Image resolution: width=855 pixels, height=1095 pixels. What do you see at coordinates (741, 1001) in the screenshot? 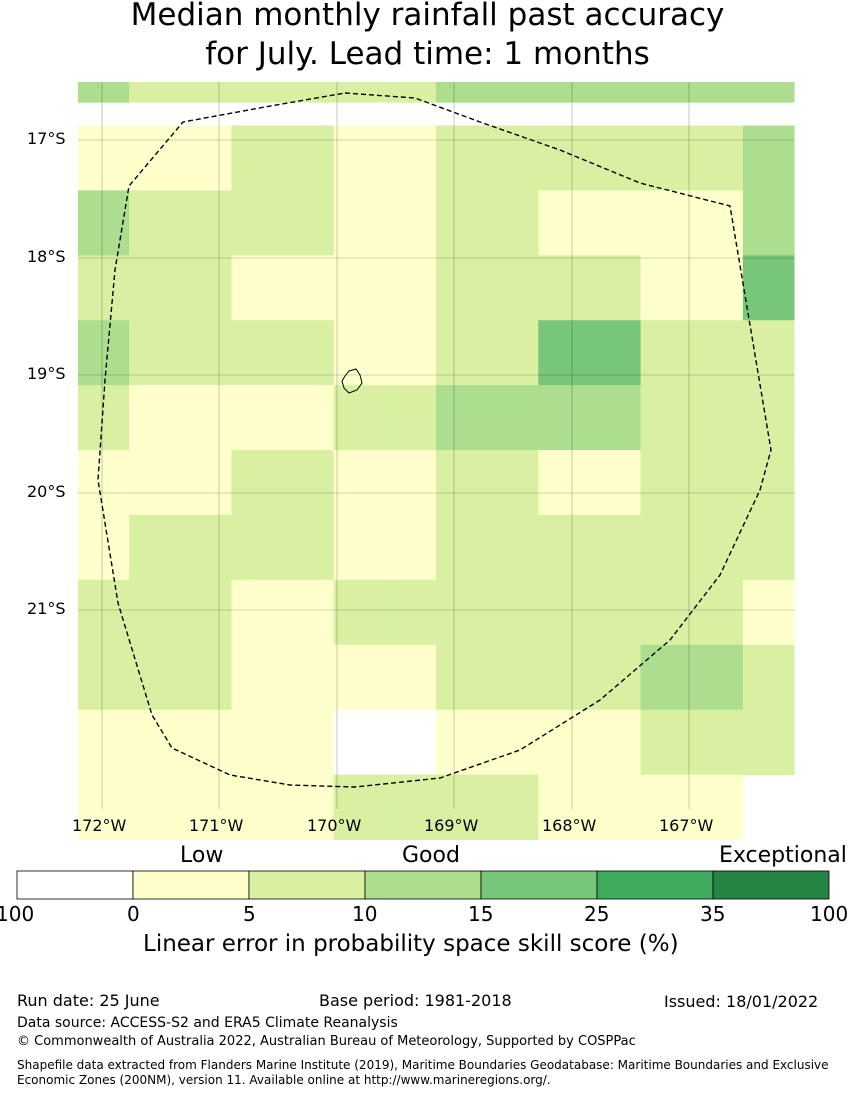
I see `issued-date: Issued: 18/01/2022` at bounding box center [741, 1001].